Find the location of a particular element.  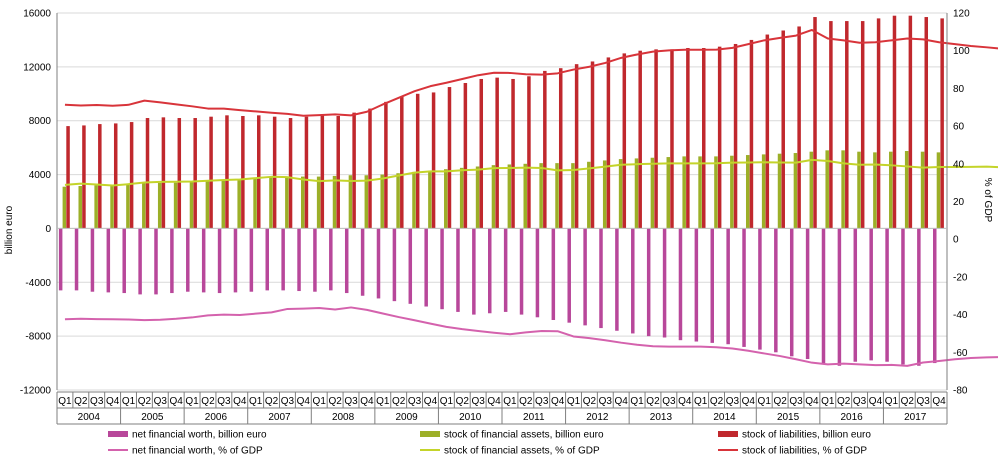

year-label: 2007 is located at coordinates (279, 417).